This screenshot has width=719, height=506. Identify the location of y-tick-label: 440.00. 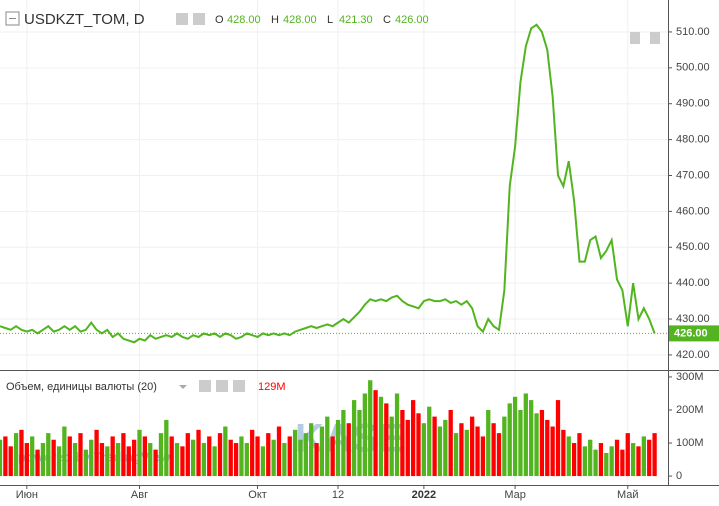
(693, 283).